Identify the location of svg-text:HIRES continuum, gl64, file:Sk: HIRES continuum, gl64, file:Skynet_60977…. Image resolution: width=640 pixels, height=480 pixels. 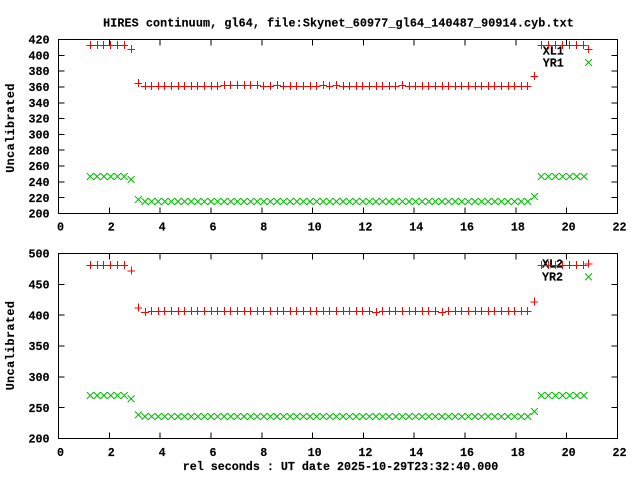
(338, 23).